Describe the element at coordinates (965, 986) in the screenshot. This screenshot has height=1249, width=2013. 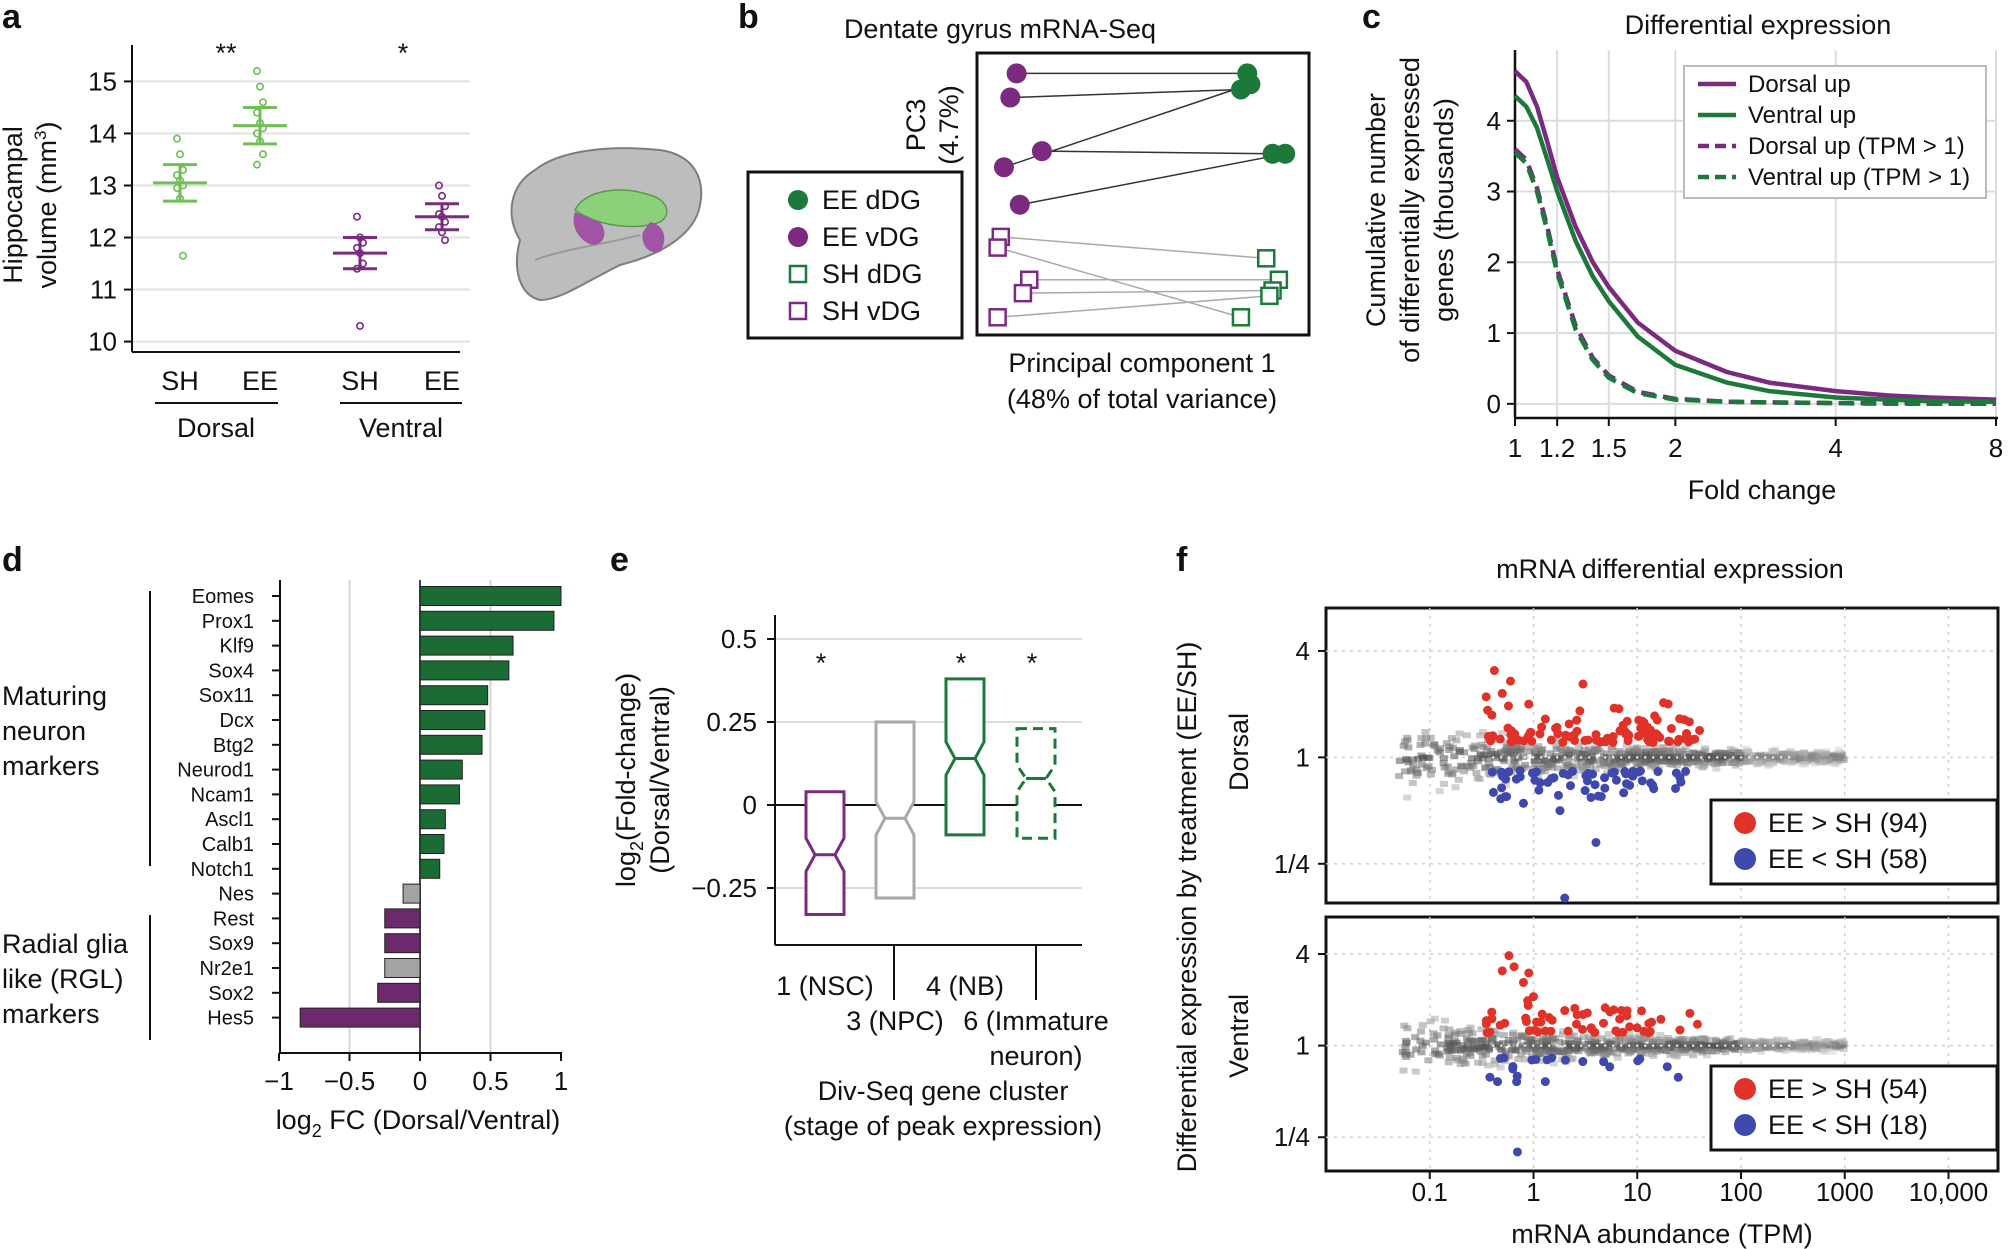
I see `panel-e-cat-4: 4 (NB)` at that location.